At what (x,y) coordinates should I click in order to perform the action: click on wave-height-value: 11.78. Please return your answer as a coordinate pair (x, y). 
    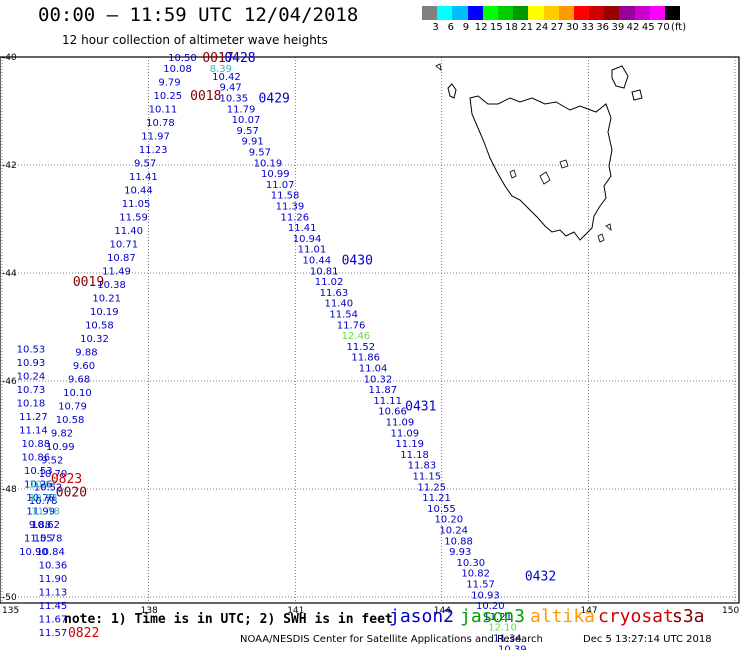
    Looking at the image, I should click on (45, 512).